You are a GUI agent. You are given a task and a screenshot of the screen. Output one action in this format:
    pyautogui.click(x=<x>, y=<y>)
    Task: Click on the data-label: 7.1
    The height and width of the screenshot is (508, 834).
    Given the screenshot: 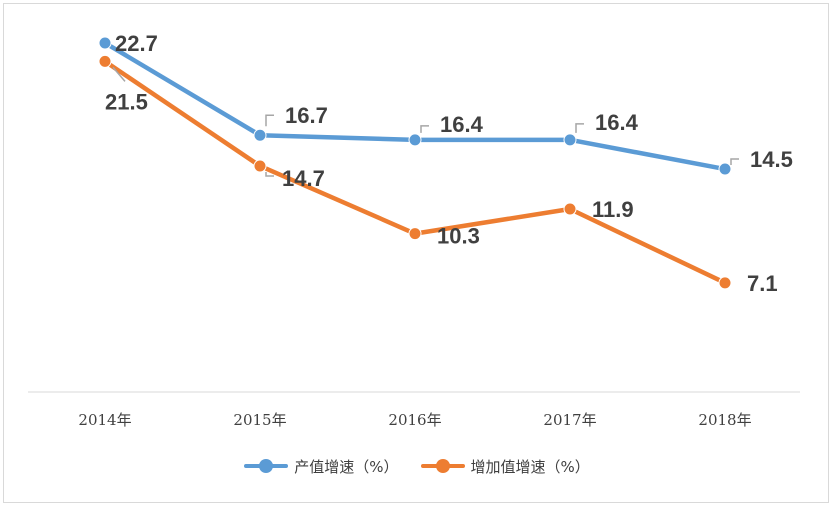 What is the action you would take?
    pyautogui.click(x=762, y=283)
    